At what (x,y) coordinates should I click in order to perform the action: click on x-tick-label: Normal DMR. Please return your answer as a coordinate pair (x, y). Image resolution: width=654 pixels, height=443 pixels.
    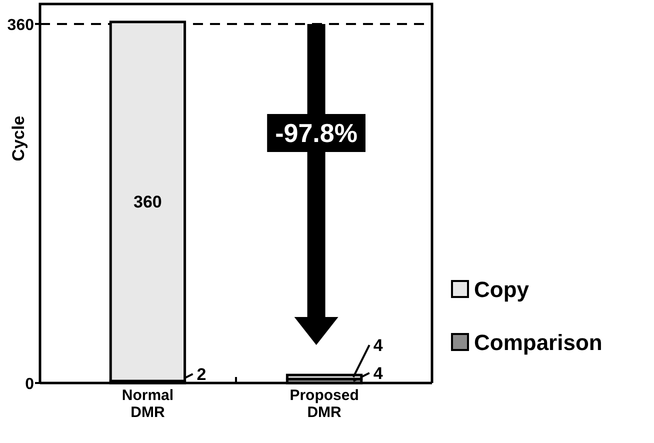
    Looking at the image, I should click on (148, 404).